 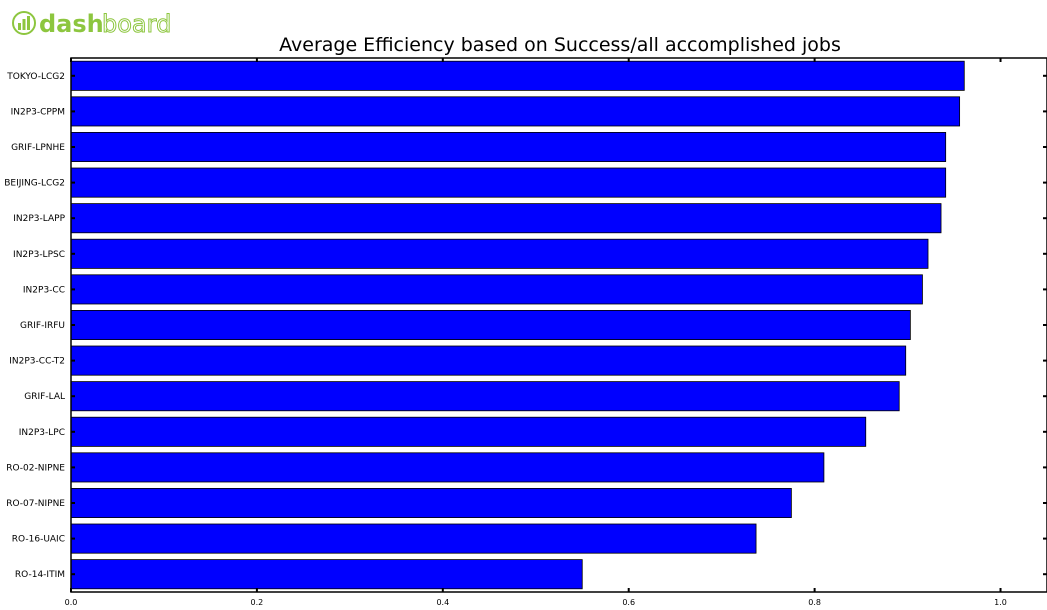 I want to click on bar-in2p3-lapp, so click(x=506, y=218).